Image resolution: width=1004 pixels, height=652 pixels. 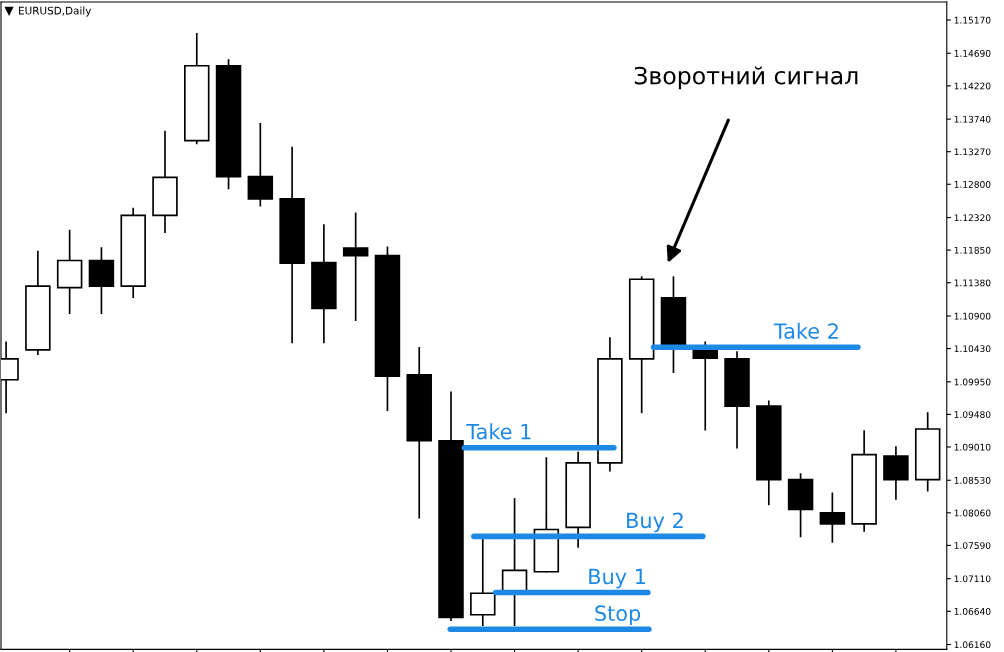 I want to click on ref-line-label: Buy 2, so click(x=655, y=522).